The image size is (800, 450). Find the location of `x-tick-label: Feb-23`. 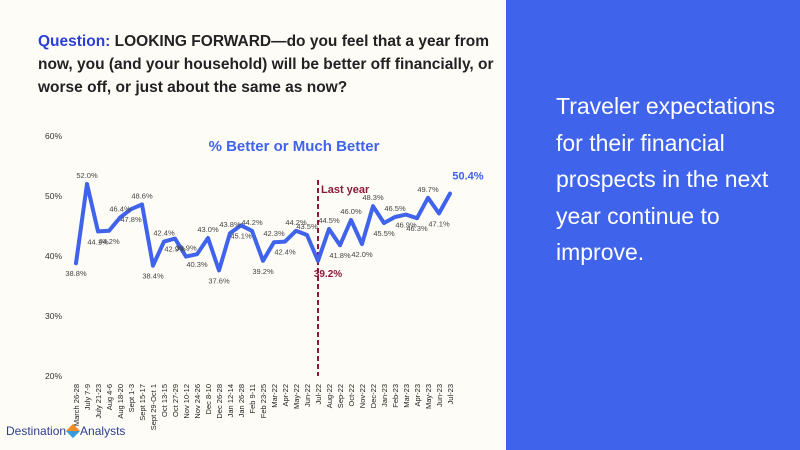

x-tick-label: Feb-23 is located at coordinates (395, 396).